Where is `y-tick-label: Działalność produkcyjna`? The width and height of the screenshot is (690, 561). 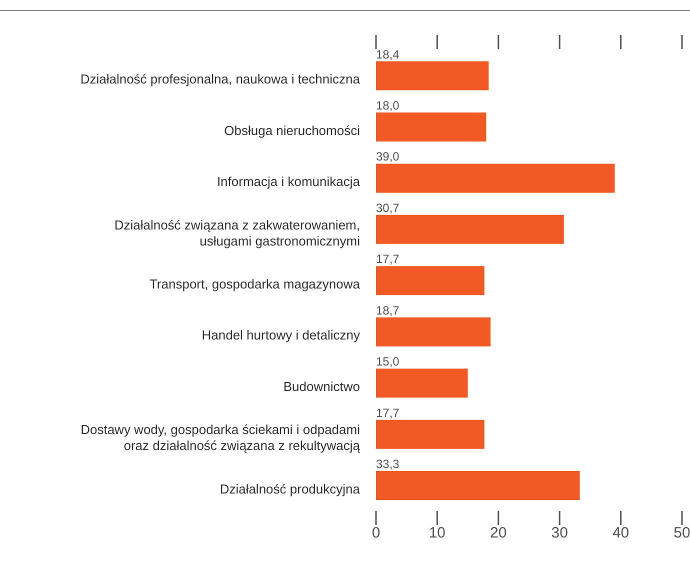
y-tick-label: Działalność produkcyjna is located at coordinates (290, 488).